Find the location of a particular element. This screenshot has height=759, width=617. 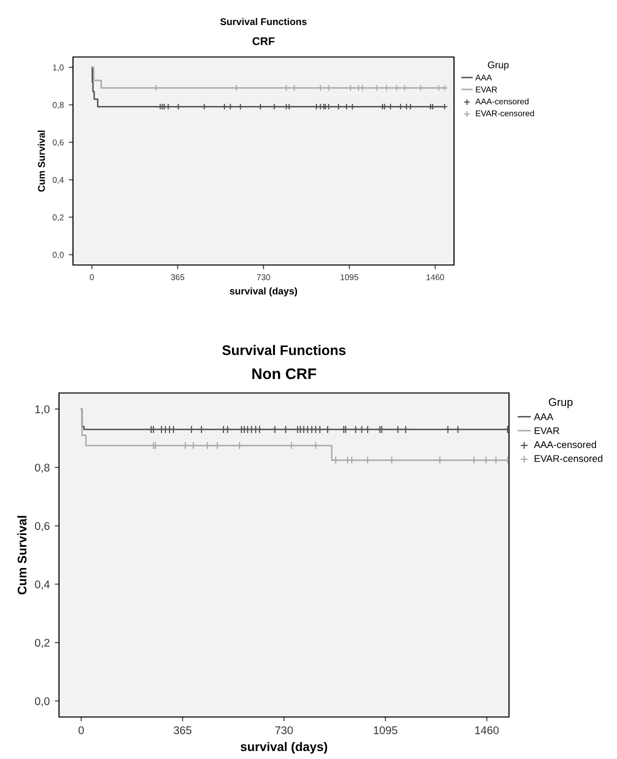

chart-subtitle: CRF is located at coordinates (263, 41).